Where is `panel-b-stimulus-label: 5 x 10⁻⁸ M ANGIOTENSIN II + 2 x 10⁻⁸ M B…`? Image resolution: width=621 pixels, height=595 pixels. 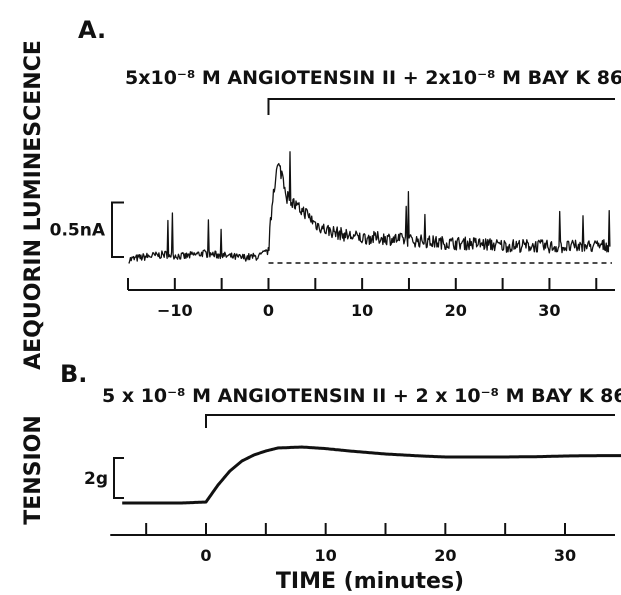 panel-b-stimulus-label: 5 x 10⁻⁸ M ANGIOTENSIN II + 2 x 10⁻⁸ M B… is located at coordinates (361, 396).